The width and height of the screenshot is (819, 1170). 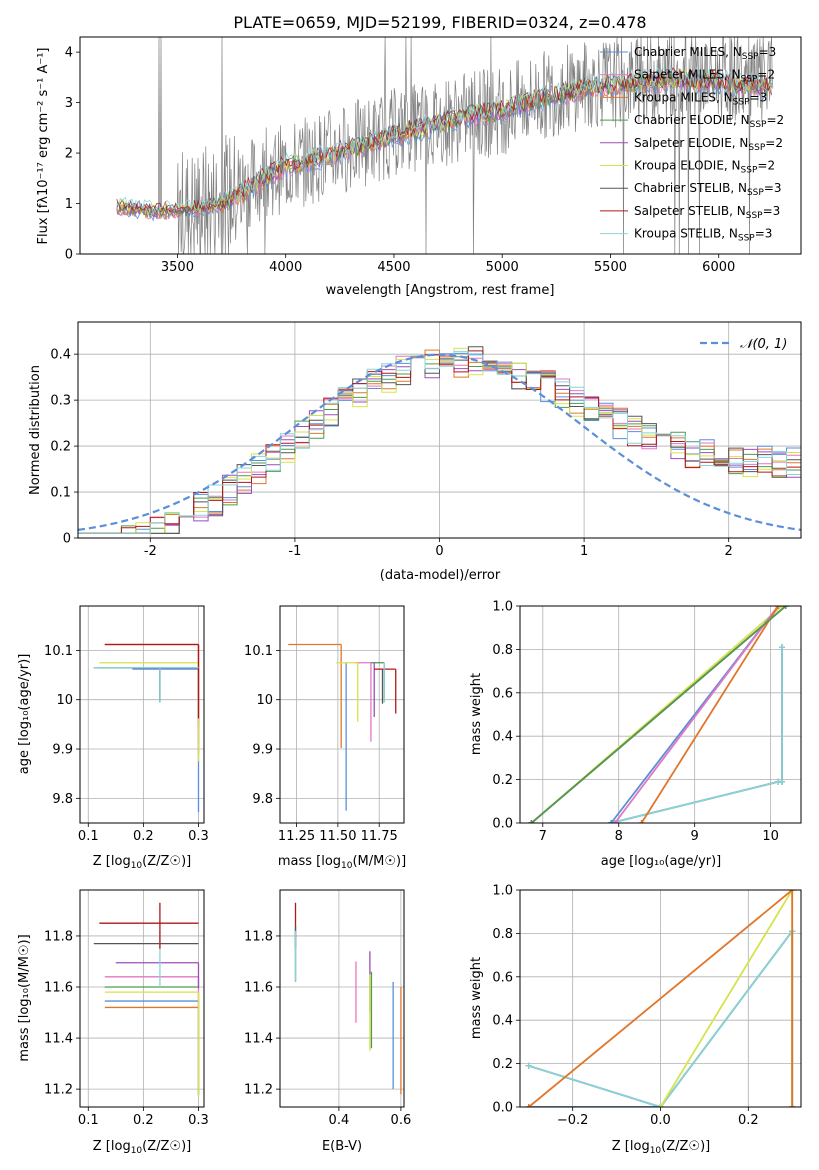 What do you see at coordinates (439, 551) in the screenshot?
I see `x-tick-label: 0` at bounding box center [439, 551].